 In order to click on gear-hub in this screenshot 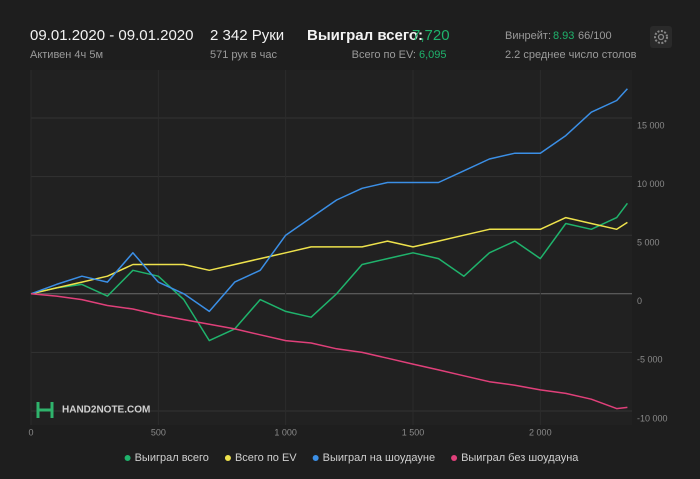, I will do `click(661, 37)`.